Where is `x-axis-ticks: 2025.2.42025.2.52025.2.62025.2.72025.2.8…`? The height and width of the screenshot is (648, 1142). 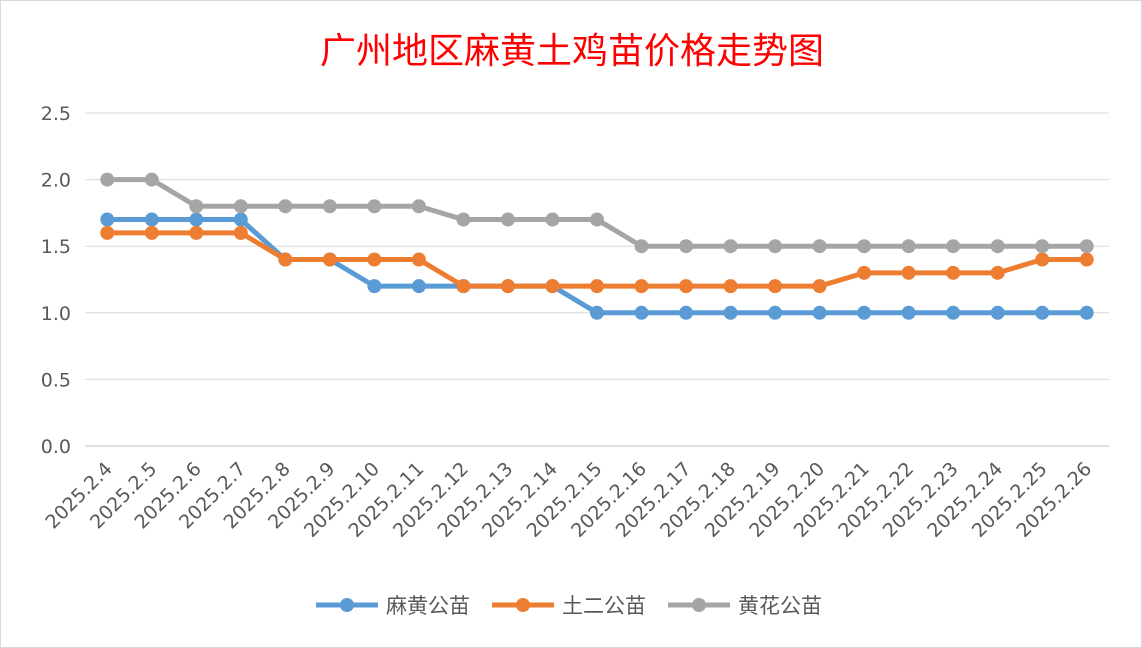
x-axis-ticks: 2025.2.42025.2.52025.2.62025.2.72025.2.8… is located at coordinates (568, 500).